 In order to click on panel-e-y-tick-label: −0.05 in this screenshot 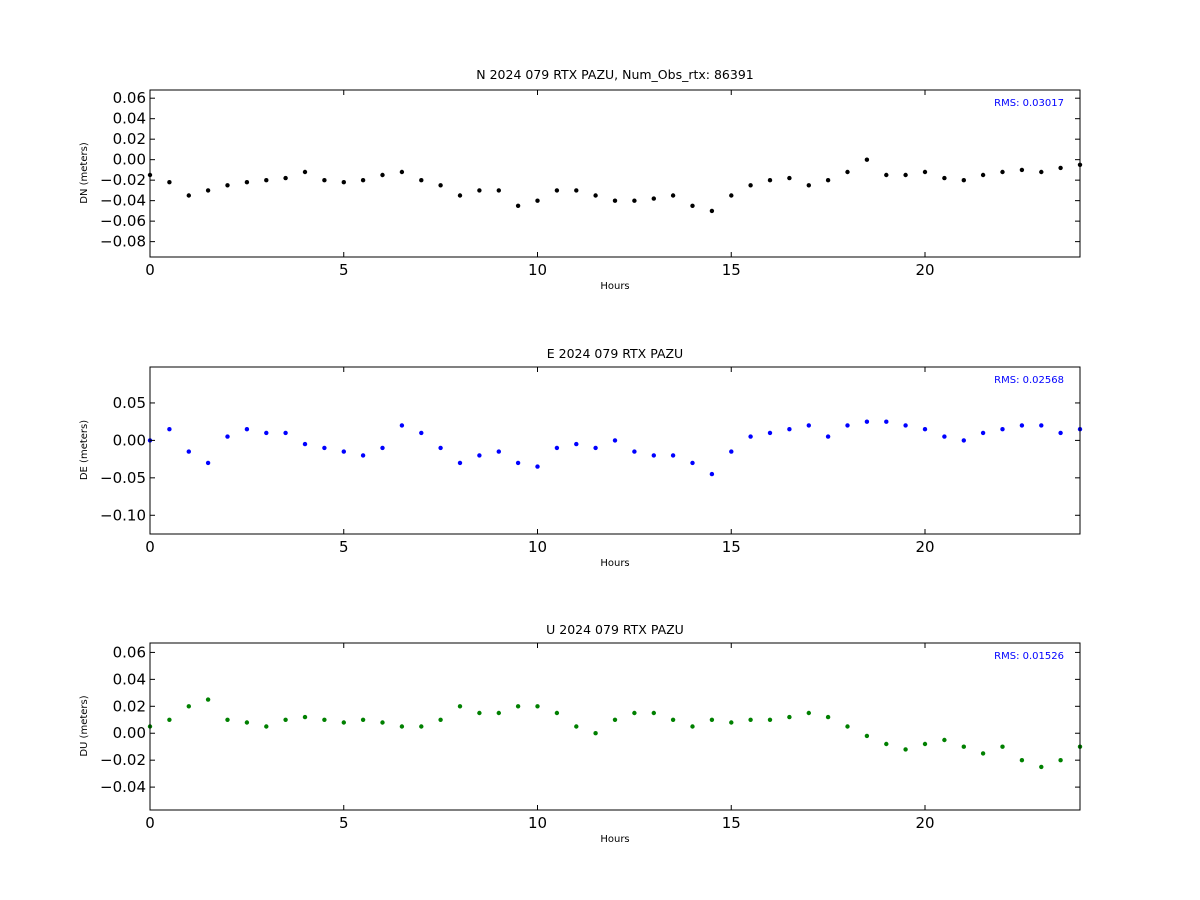, I will do `click(123, 478)`.